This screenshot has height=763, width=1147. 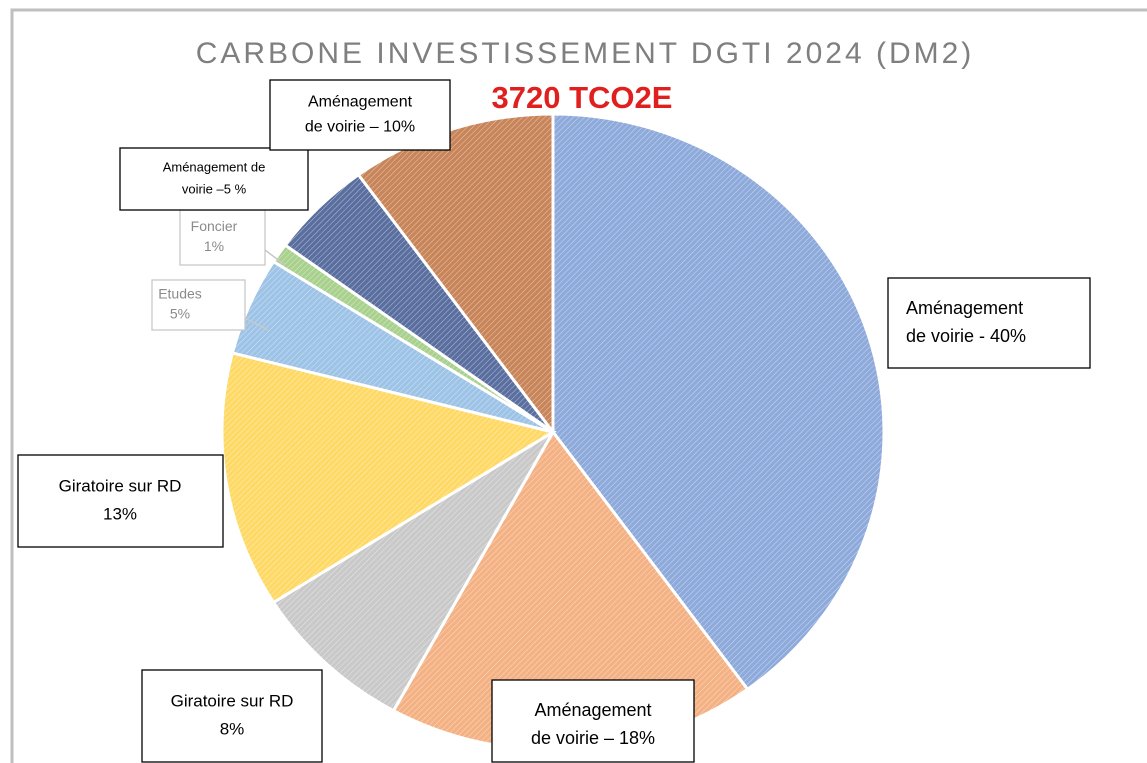 I want to click on chart-title: CARBONE INVESTISSEMENT DGTI 2024 (DM2), so click(x=585, y=53).